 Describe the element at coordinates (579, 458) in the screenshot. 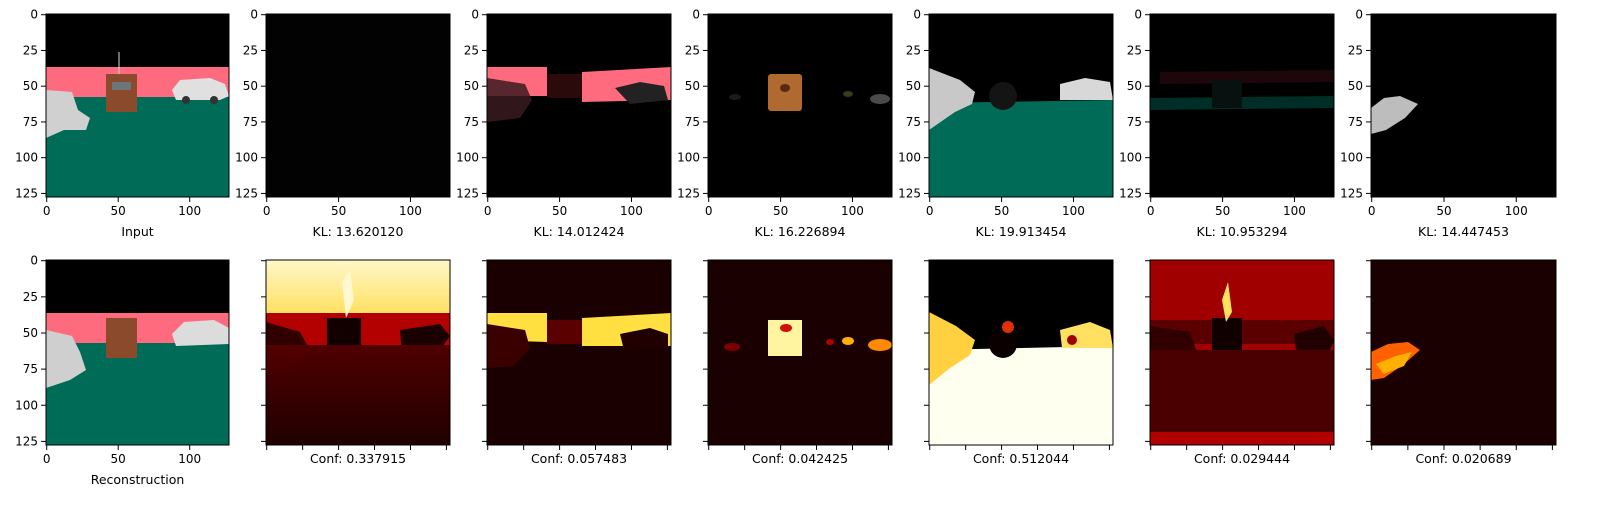

I see `panel-caption-conf: Conf: 0.057483` at that location.